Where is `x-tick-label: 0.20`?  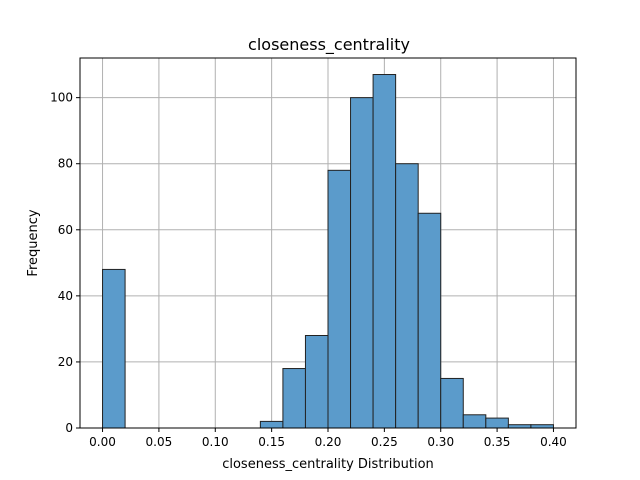
x-tick-label: 0.20 is located at coordinates (328, 442).